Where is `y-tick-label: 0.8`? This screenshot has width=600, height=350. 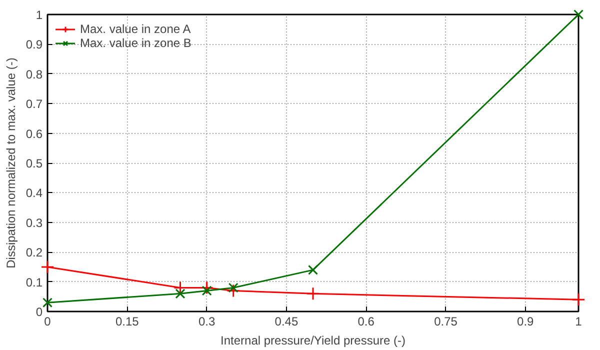
y-tick-label: 0.8 is located at coordinates (34, 74).